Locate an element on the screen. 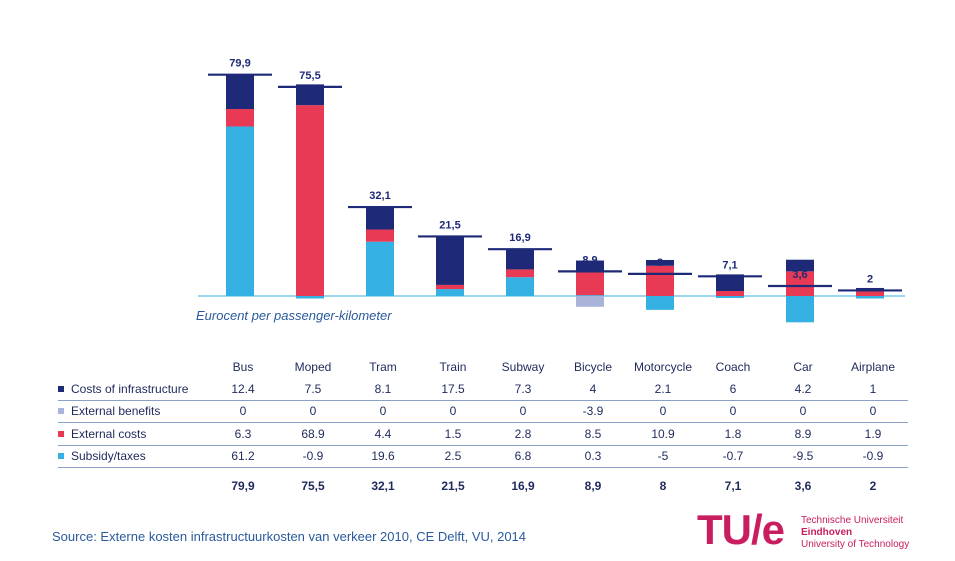 The width and height of the screenshot is (955, 561). total-cell: 16,9 is located at coordinates (523, 483).